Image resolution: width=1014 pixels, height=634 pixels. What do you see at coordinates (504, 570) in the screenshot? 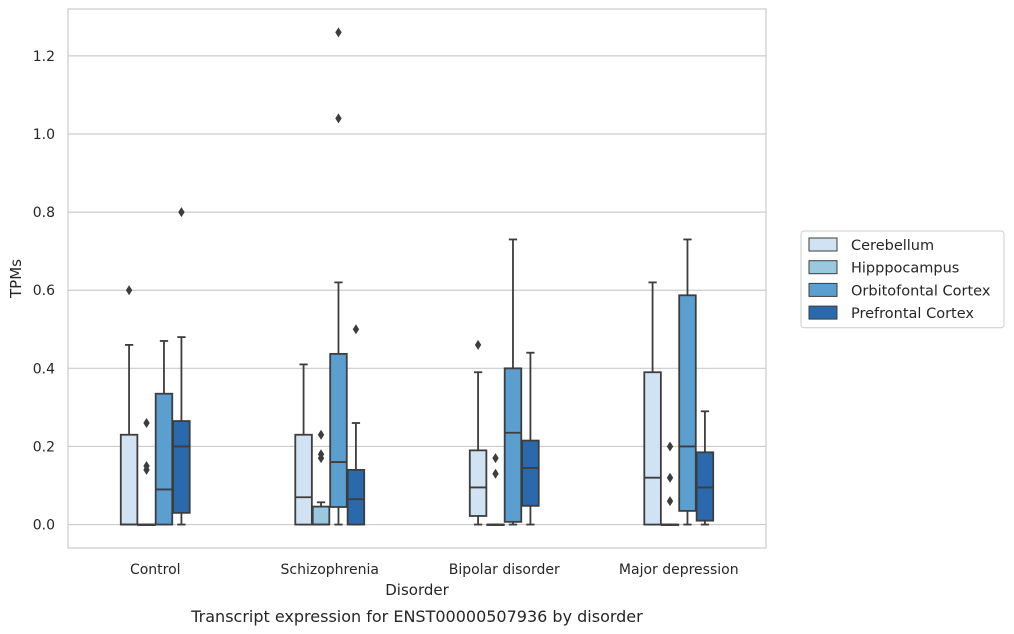
I see `x-tick-label: Bipolar disorder` at bounding box center [504, 570].